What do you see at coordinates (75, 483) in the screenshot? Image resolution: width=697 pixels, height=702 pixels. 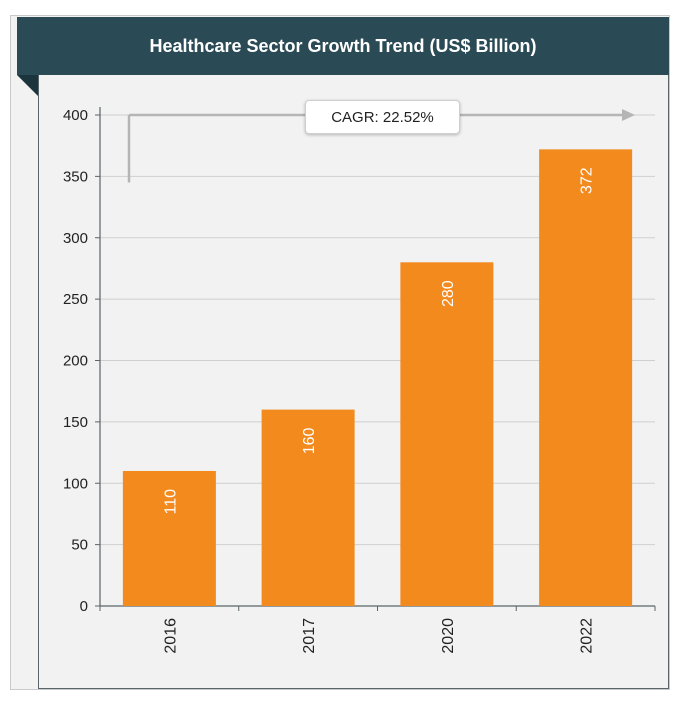 I see `y-tick-label: 100` at bounding box center [75, 483].